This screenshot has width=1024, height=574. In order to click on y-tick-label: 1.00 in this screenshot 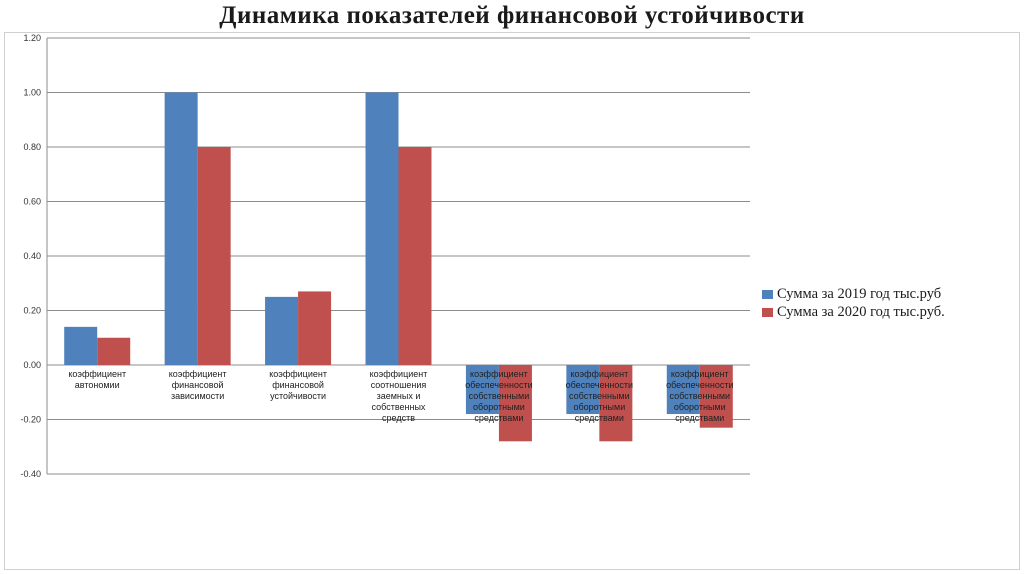, I will do `click(32, 93)`.